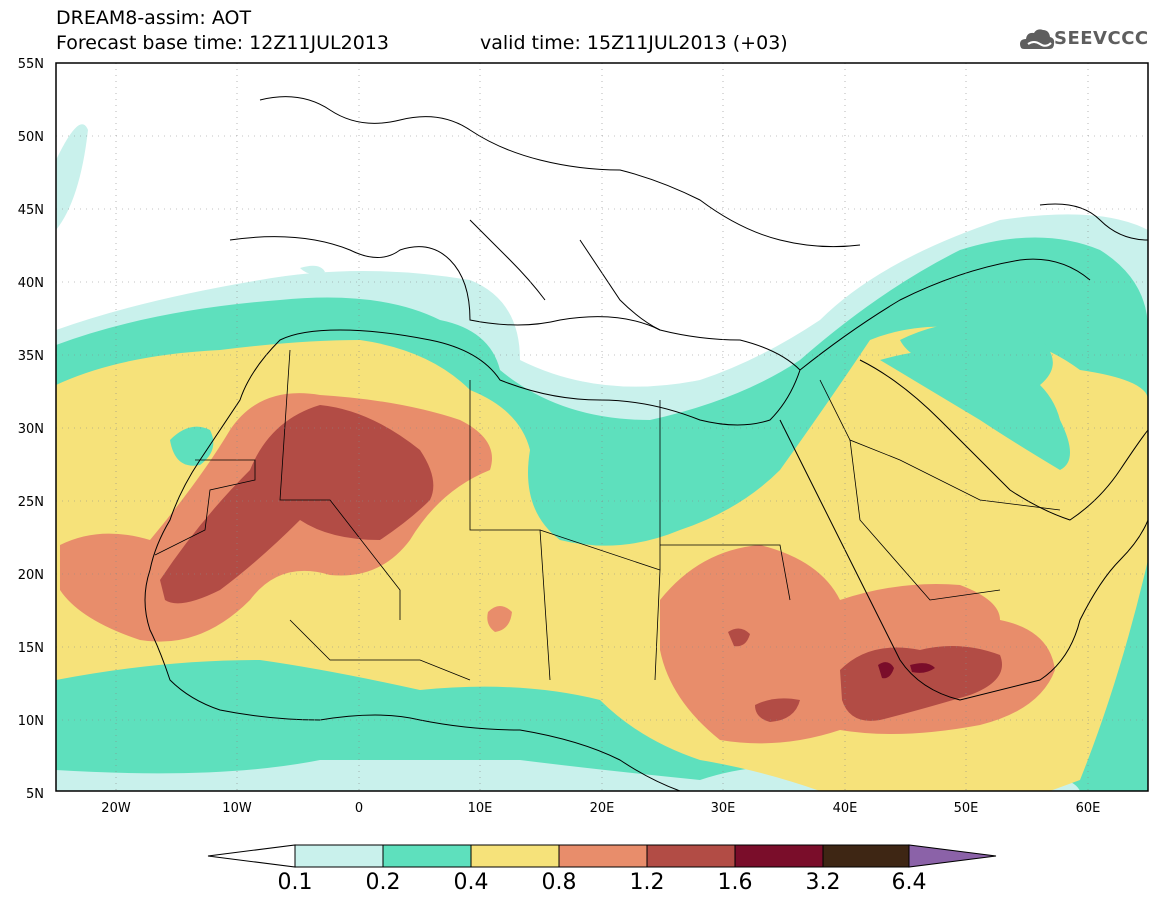 Image resolution: width=1165 pixels, height=905 pixels. I want to click on lat-label: 10N, so click(31, 721).